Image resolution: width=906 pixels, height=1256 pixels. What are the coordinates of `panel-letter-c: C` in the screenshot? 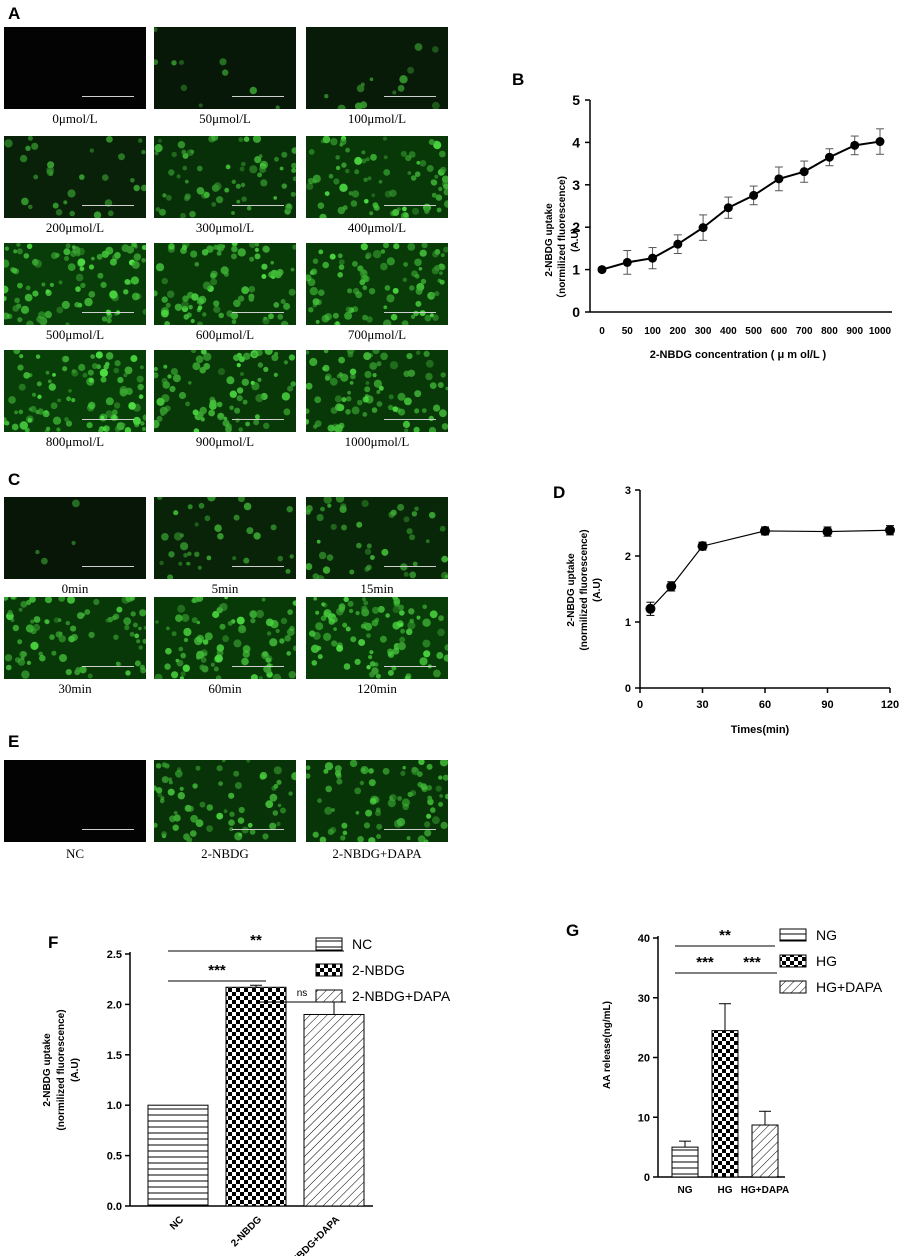 It's located at (14, 479).